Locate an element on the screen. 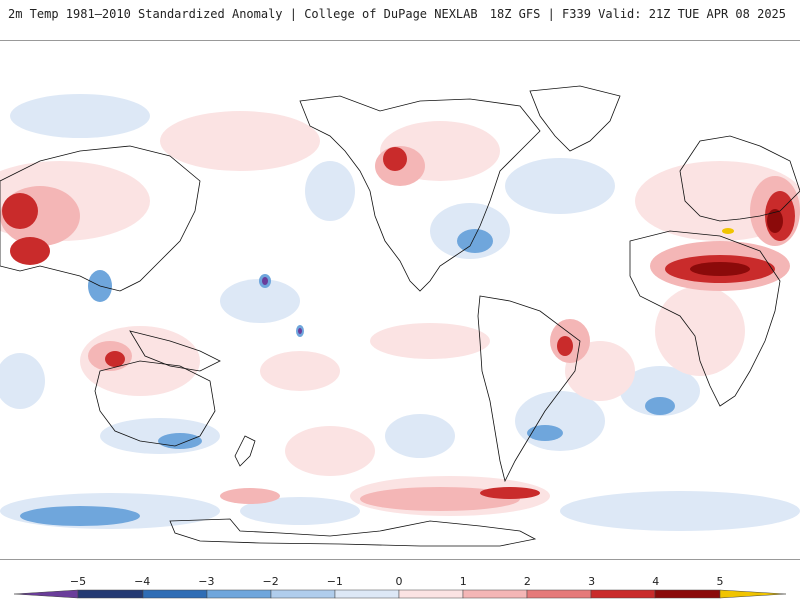 Image resolution: width=800 pixels, height=600 pixels. colorbar-tick-labels: −5 −4 −3 −2 −1 0 1 2 3 4 5 is located at coordinates (397, 581).